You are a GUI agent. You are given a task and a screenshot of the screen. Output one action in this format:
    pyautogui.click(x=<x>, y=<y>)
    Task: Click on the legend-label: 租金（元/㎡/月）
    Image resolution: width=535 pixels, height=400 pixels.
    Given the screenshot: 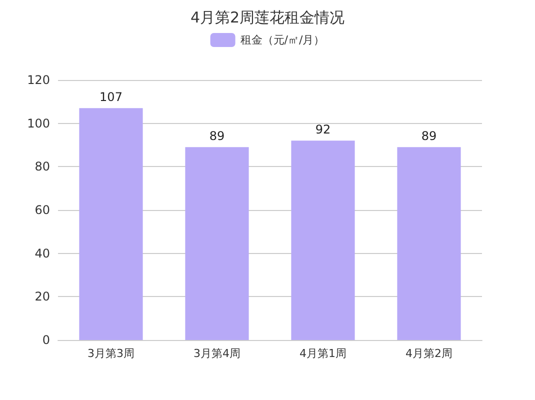 What is the action you would take?
    pyautogui.click(x=282, y=40)
    